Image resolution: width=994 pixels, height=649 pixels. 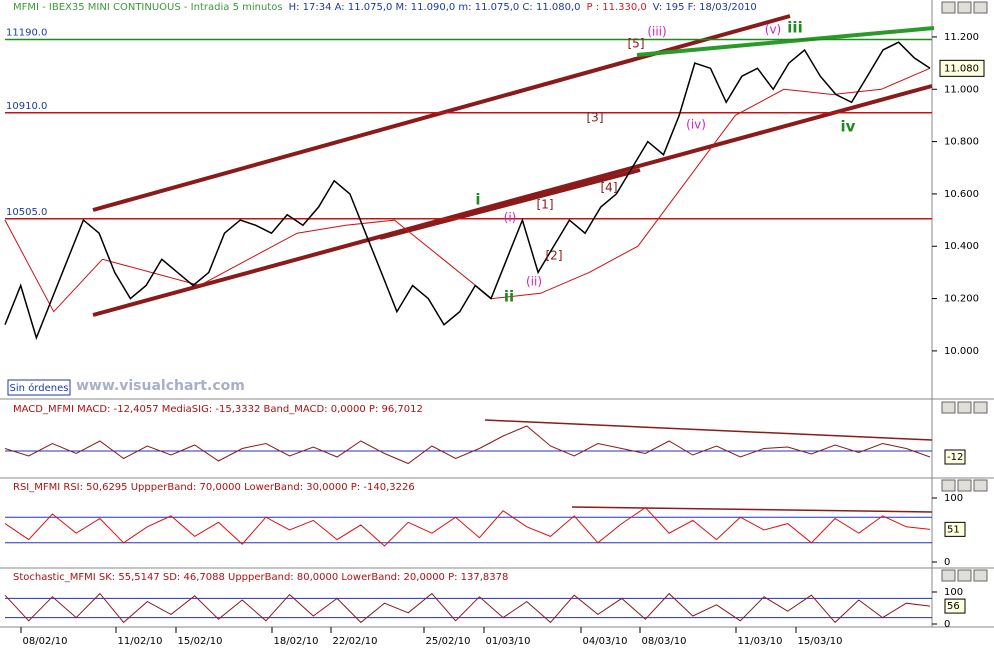 What do you see at coordinates (26, 33) in the screenshot?
I see `level-label: 11190.0` at bounding box center [26, 33].